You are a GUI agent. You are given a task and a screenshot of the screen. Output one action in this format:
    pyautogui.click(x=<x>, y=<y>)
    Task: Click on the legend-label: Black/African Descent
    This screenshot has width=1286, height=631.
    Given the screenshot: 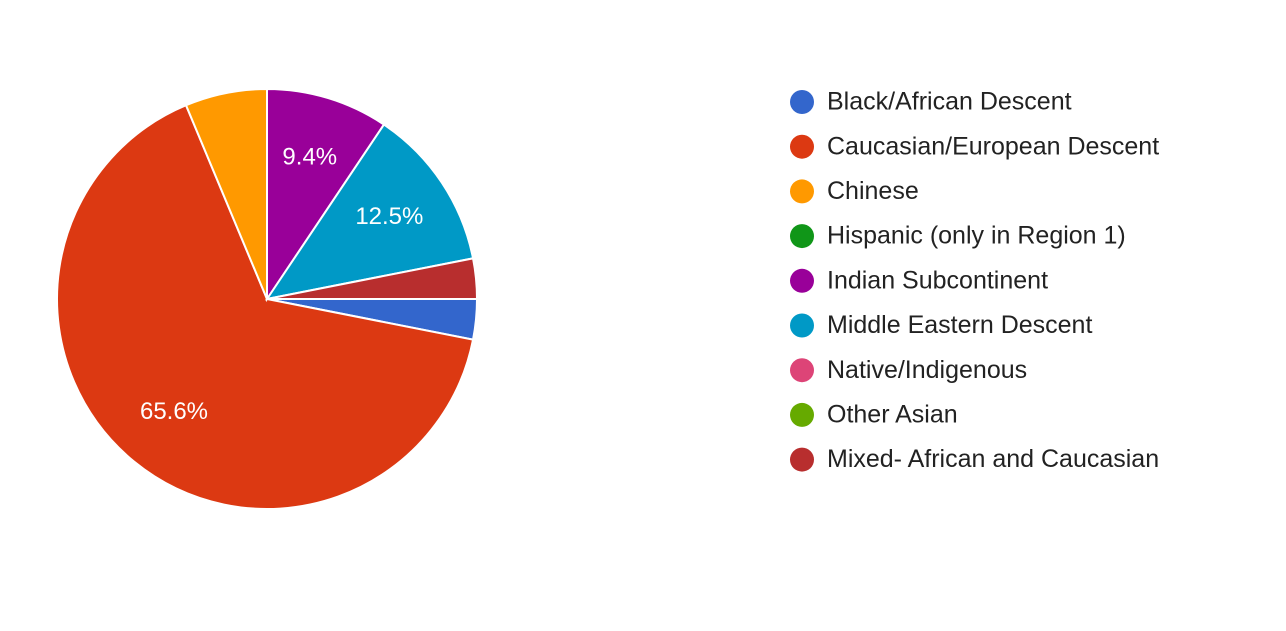 What is the action you would take?
    pyautogui.click(x=949, y=102)
    